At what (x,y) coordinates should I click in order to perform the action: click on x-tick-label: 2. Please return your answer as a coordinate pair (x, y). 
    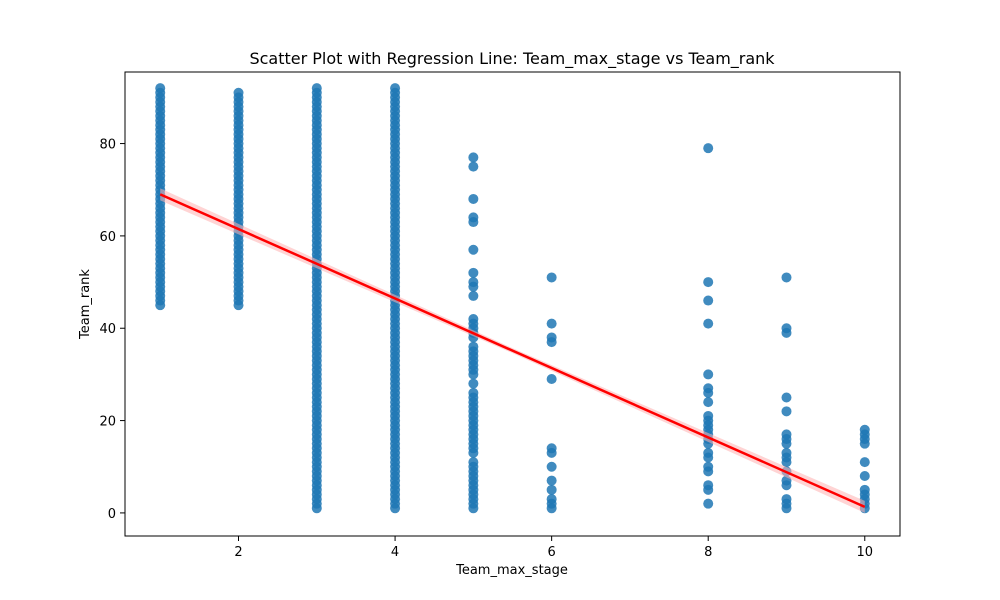
    Looking at the image, I should click on (238, 552).